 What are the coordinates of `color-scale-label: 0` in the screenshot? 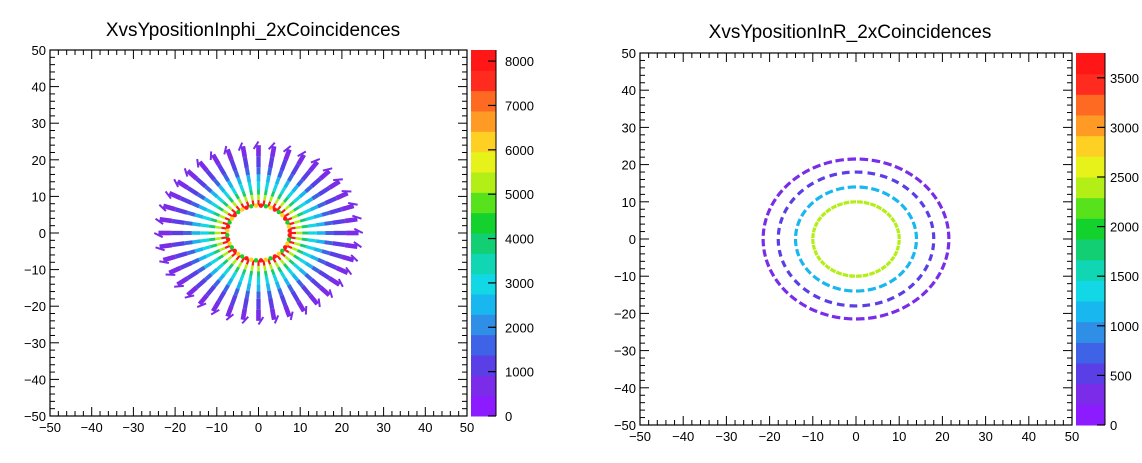 It's located at (508, 416).